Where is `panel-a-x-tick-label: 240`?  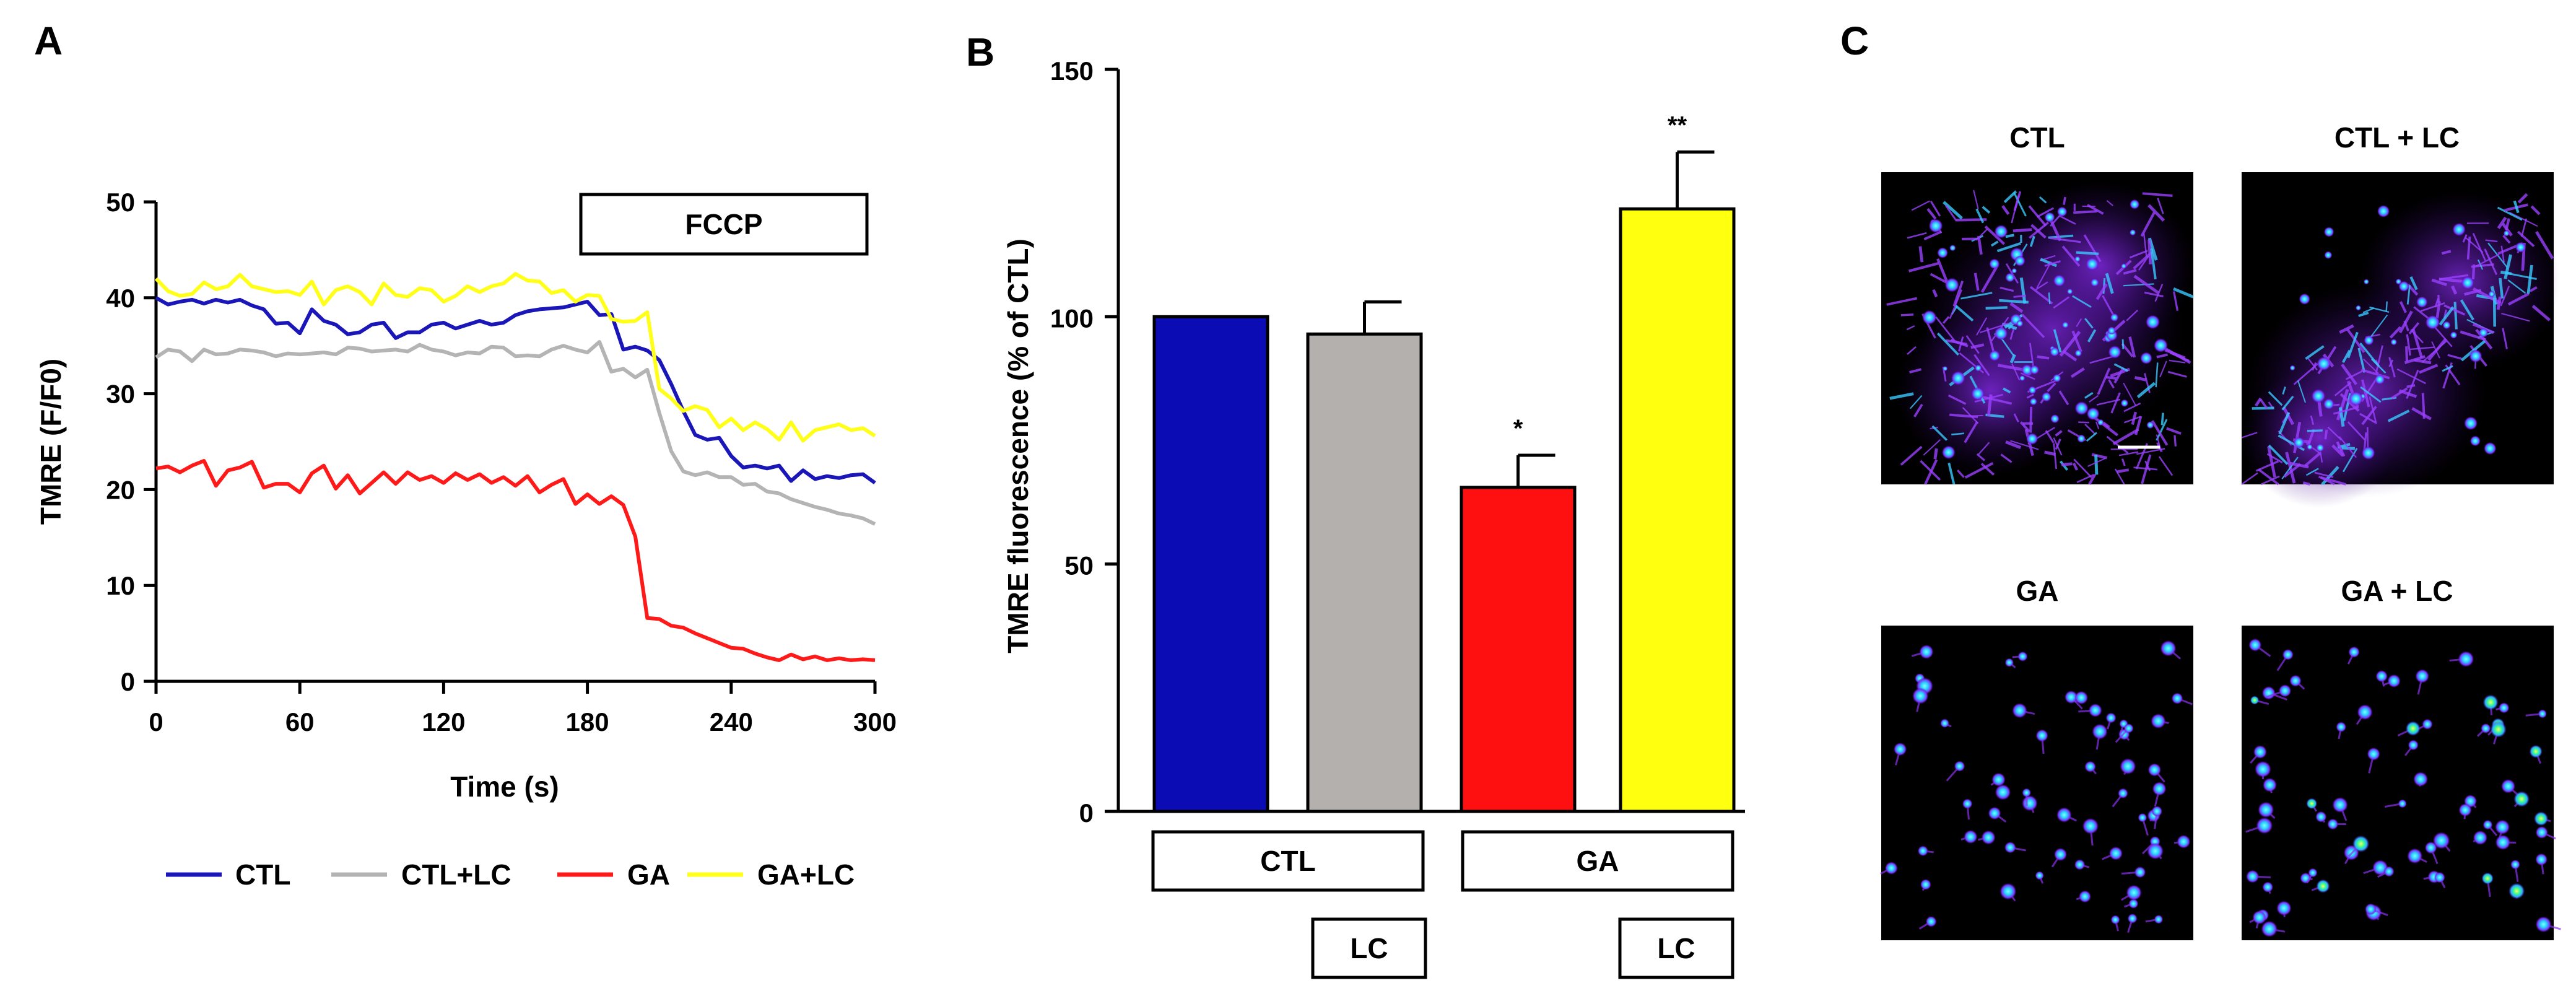
panel-a-x-tick-label: 240 is located at coordinates (731, 722).